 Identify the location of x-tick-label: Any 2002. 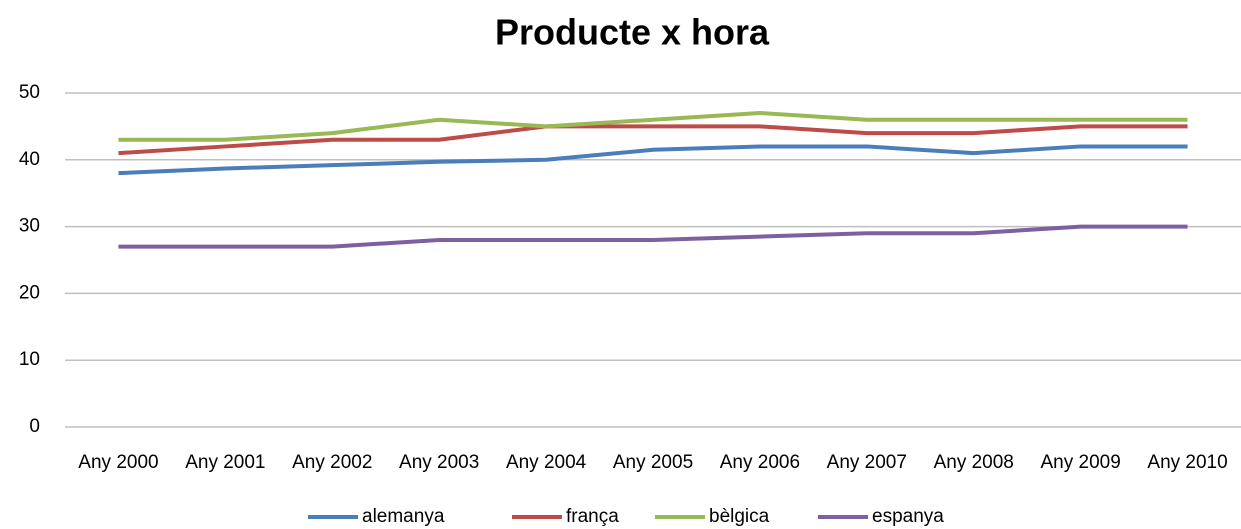
(332, 462).